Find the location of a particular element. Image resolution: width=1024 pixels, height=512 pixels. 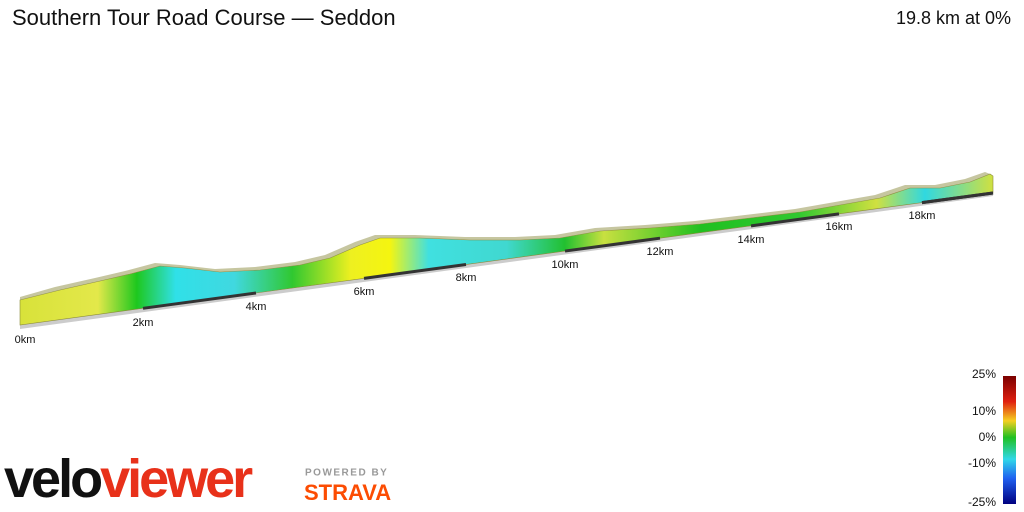

distance-label: 14km is located at coordinates (751, 240).